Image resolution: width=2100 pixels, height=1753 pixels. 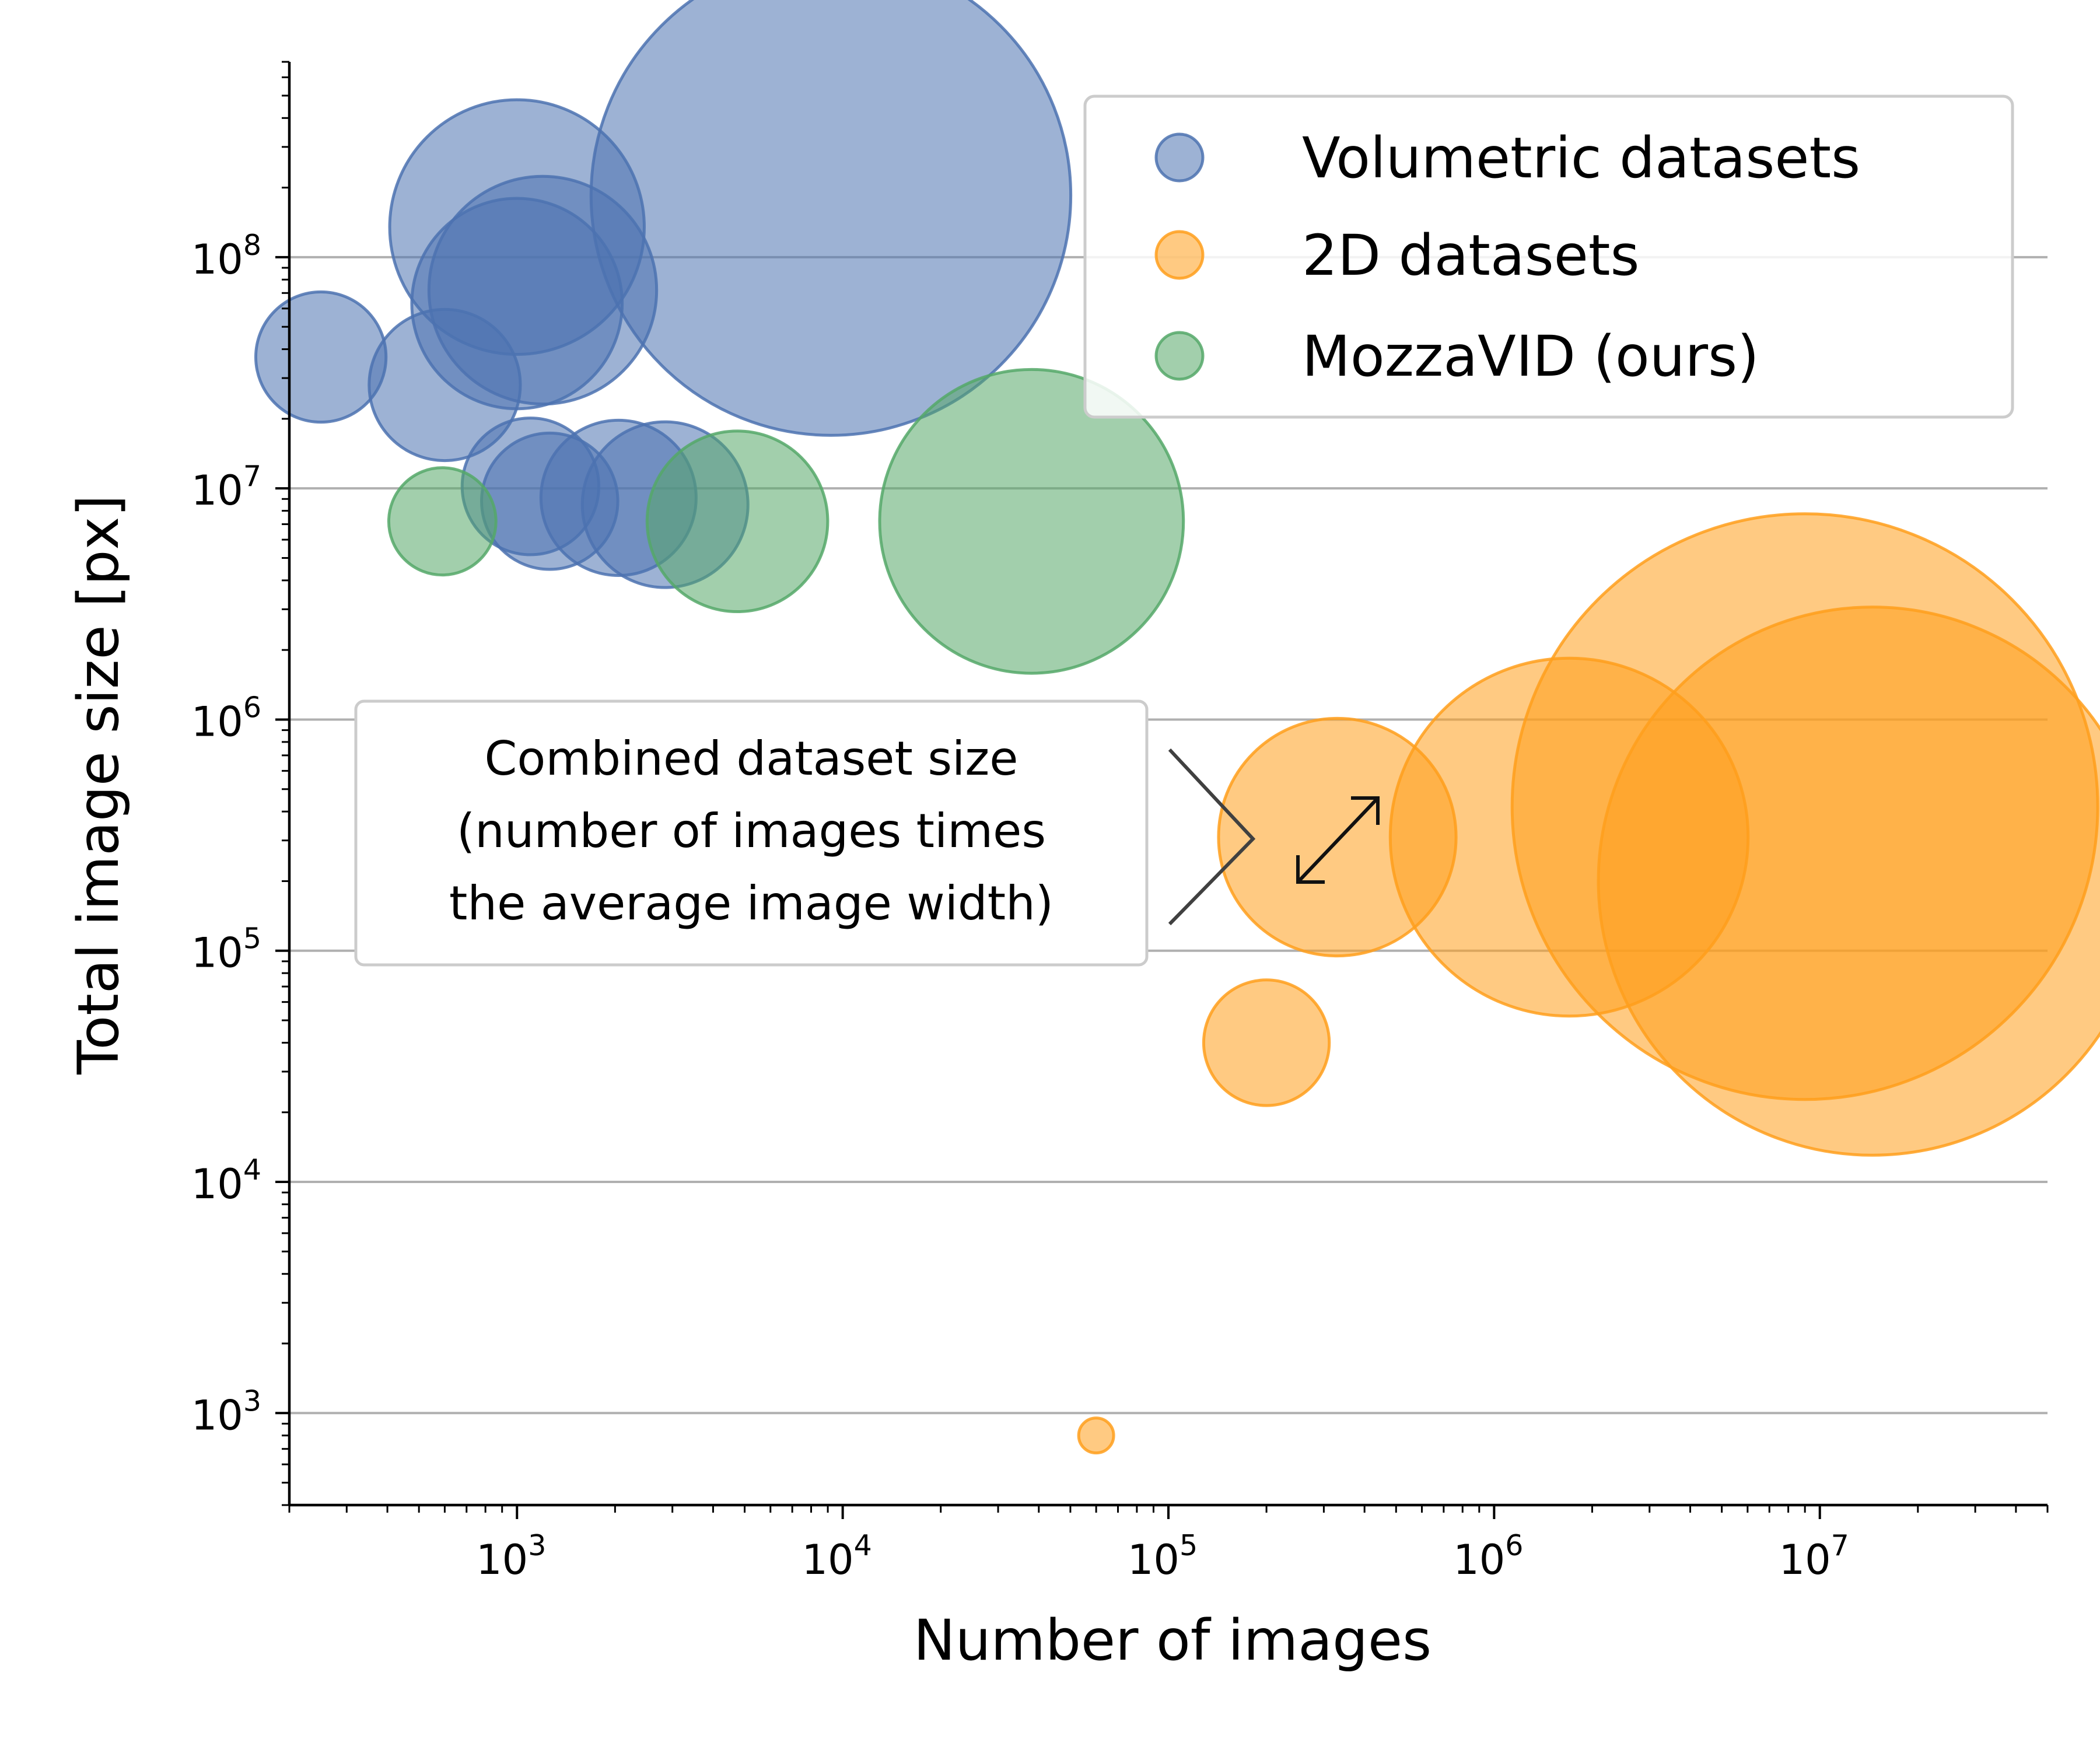 What do you see at coordinates (751, 903) in the screenshot?
I see `annotation-line: the average image width)` at bounding box center [751, 903].